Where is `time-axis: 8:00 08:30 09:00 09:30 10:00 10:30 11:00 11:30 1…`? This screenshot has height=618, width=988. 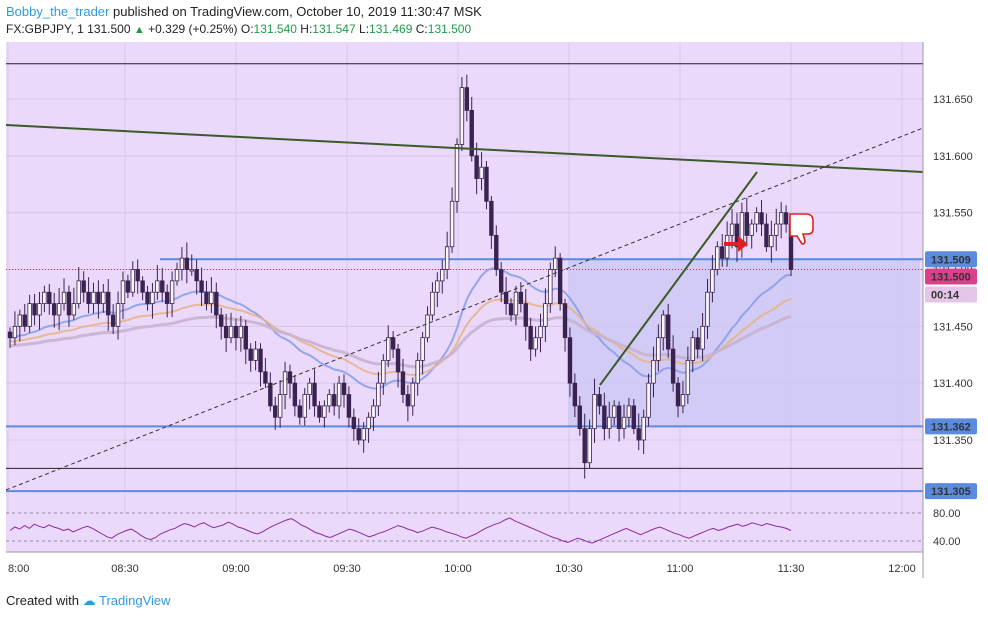
time-axis: 8:00 08:30 09:00 09:30 10:00 10:30 11:00 11:30 1… is located at coordinates (462, 569).